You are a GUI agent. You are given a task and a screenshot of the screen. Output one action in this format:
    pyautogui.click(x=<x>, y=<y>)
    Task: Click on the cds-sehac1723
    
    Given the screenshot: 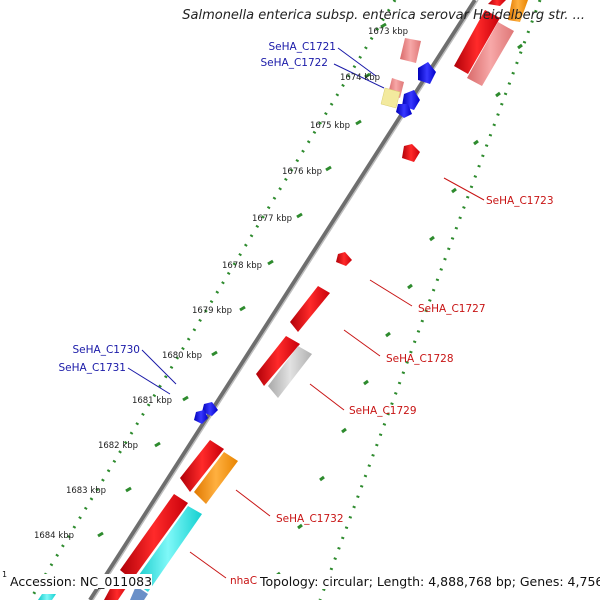 What is the action you would take?
    pyautogui.click(x=411, y=153)
    